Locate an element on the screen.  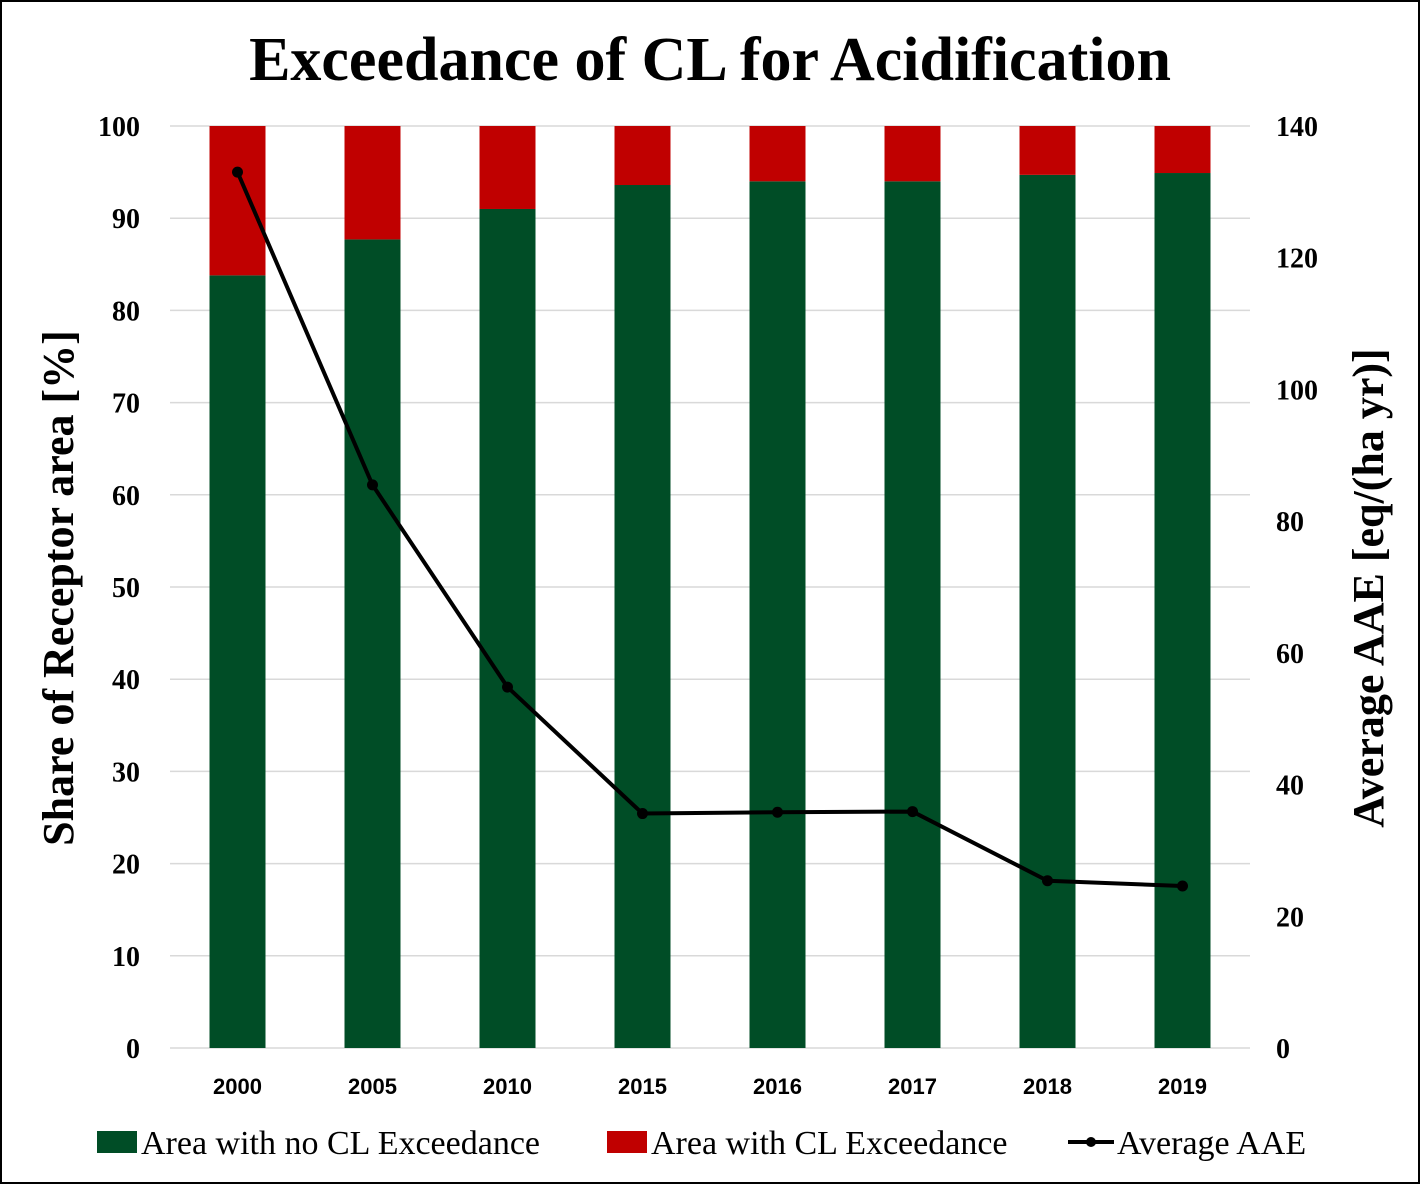
average-aae-point-2019 is located at coordinates (1182, 886).